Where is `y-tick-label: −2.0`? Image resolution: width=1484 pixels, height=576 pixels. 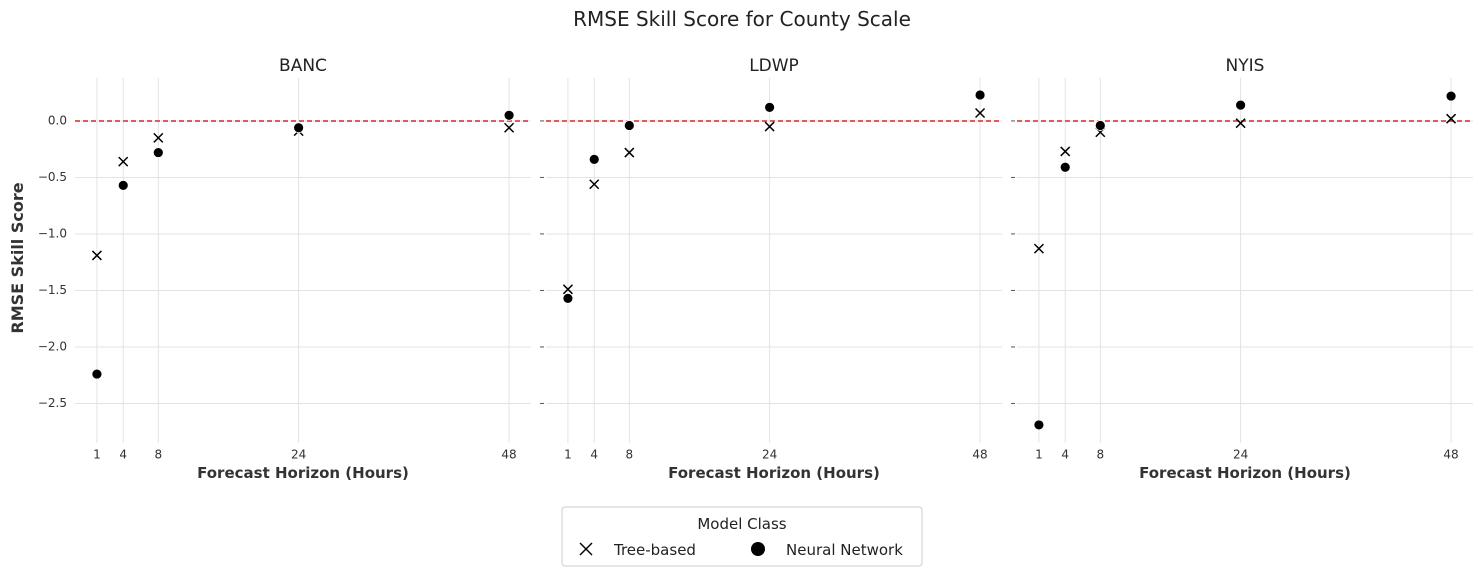 y-tick-label: −2.0 is located at coordinates (52, 346).